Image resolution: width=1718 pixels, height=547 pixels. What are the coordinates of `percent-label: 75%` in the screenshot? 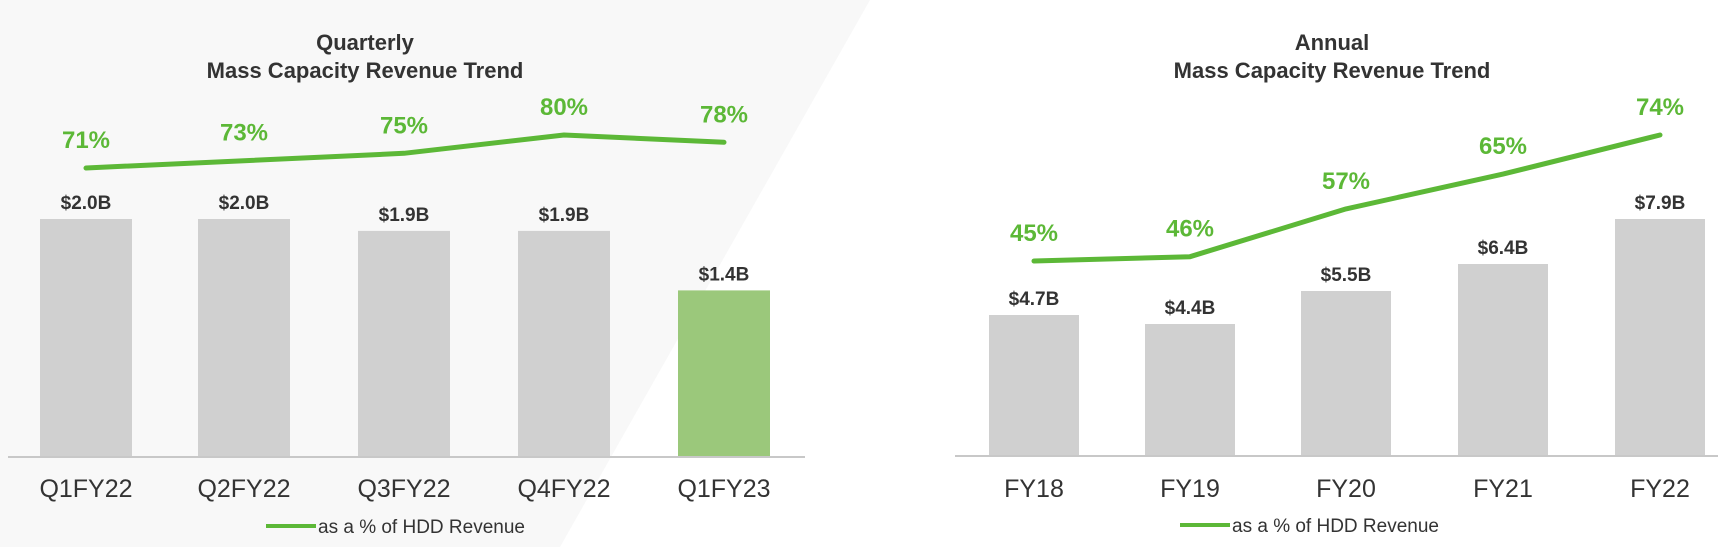 It's located at (404, 125).